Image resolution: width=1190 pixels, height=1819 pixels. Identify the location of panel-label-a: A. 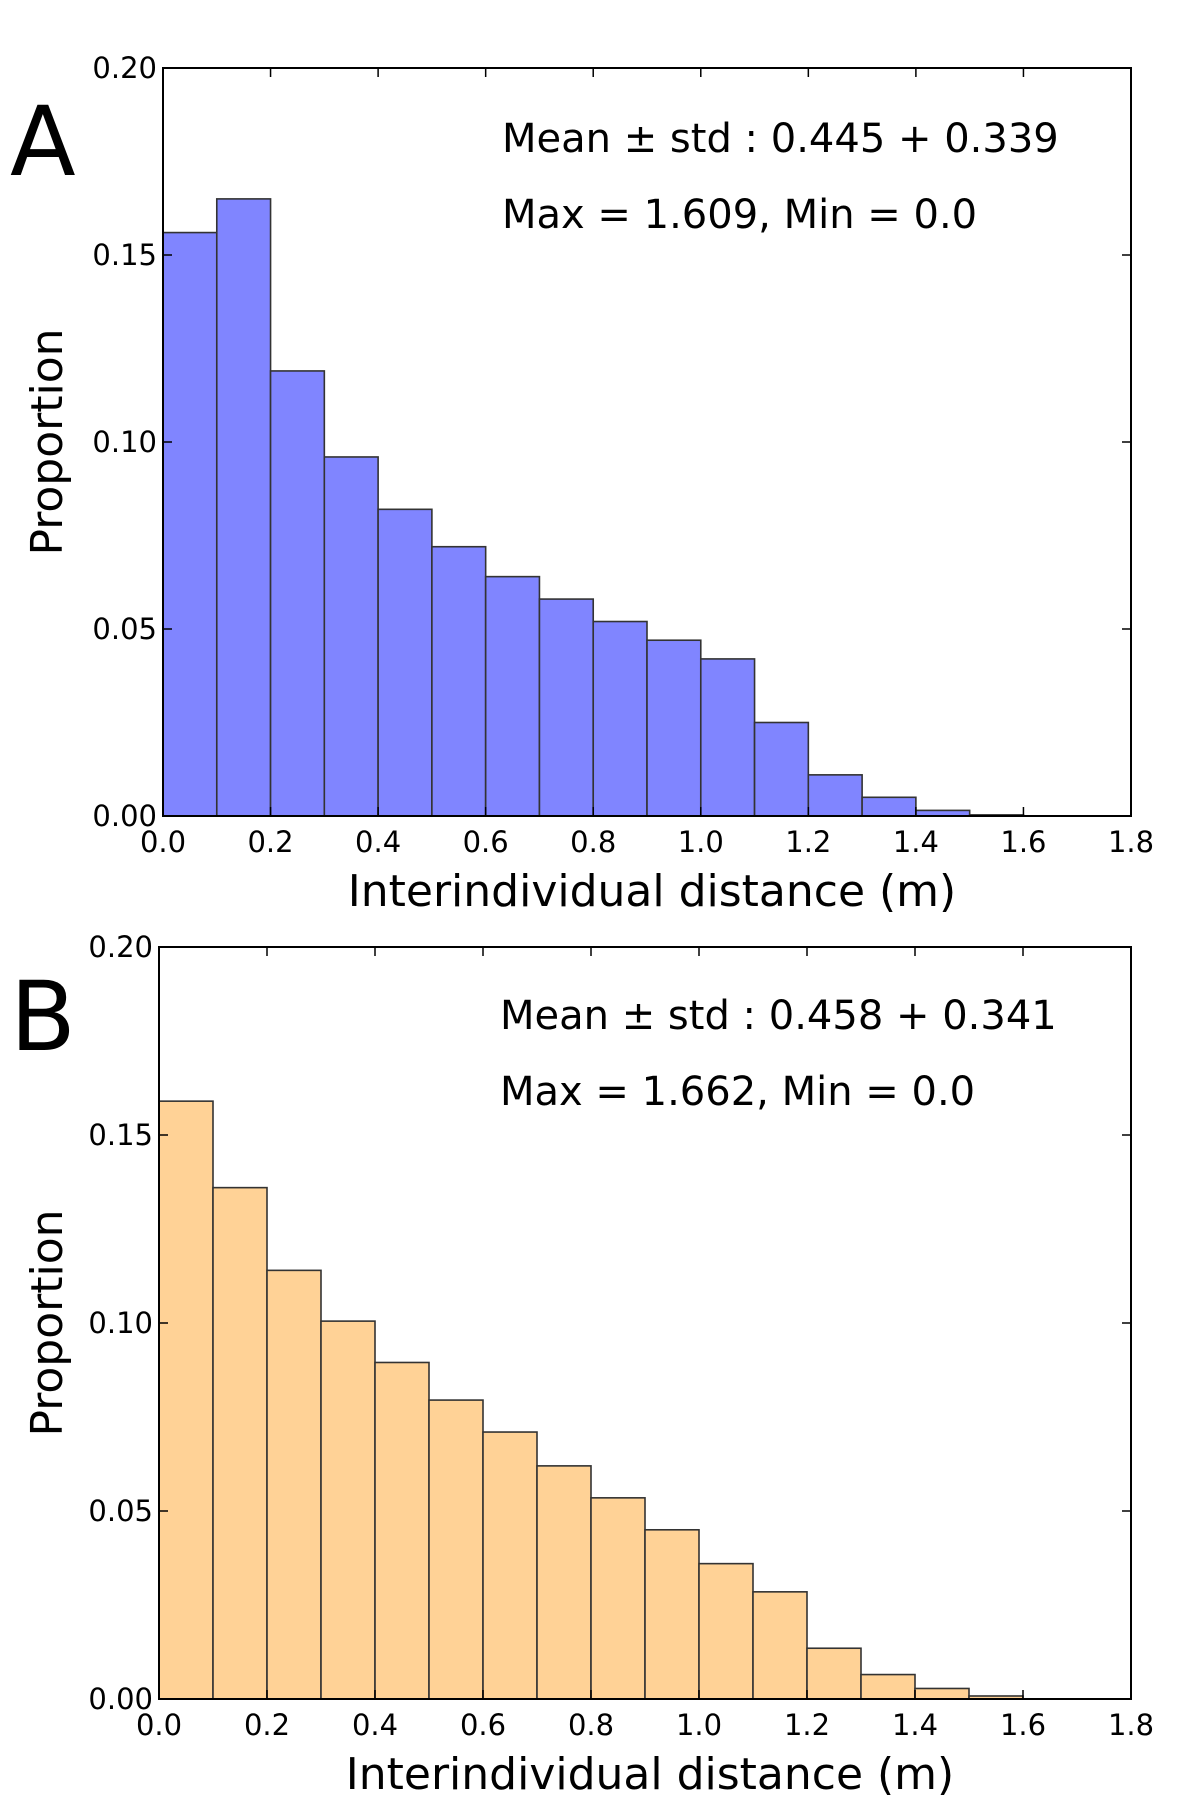
(43, 142).